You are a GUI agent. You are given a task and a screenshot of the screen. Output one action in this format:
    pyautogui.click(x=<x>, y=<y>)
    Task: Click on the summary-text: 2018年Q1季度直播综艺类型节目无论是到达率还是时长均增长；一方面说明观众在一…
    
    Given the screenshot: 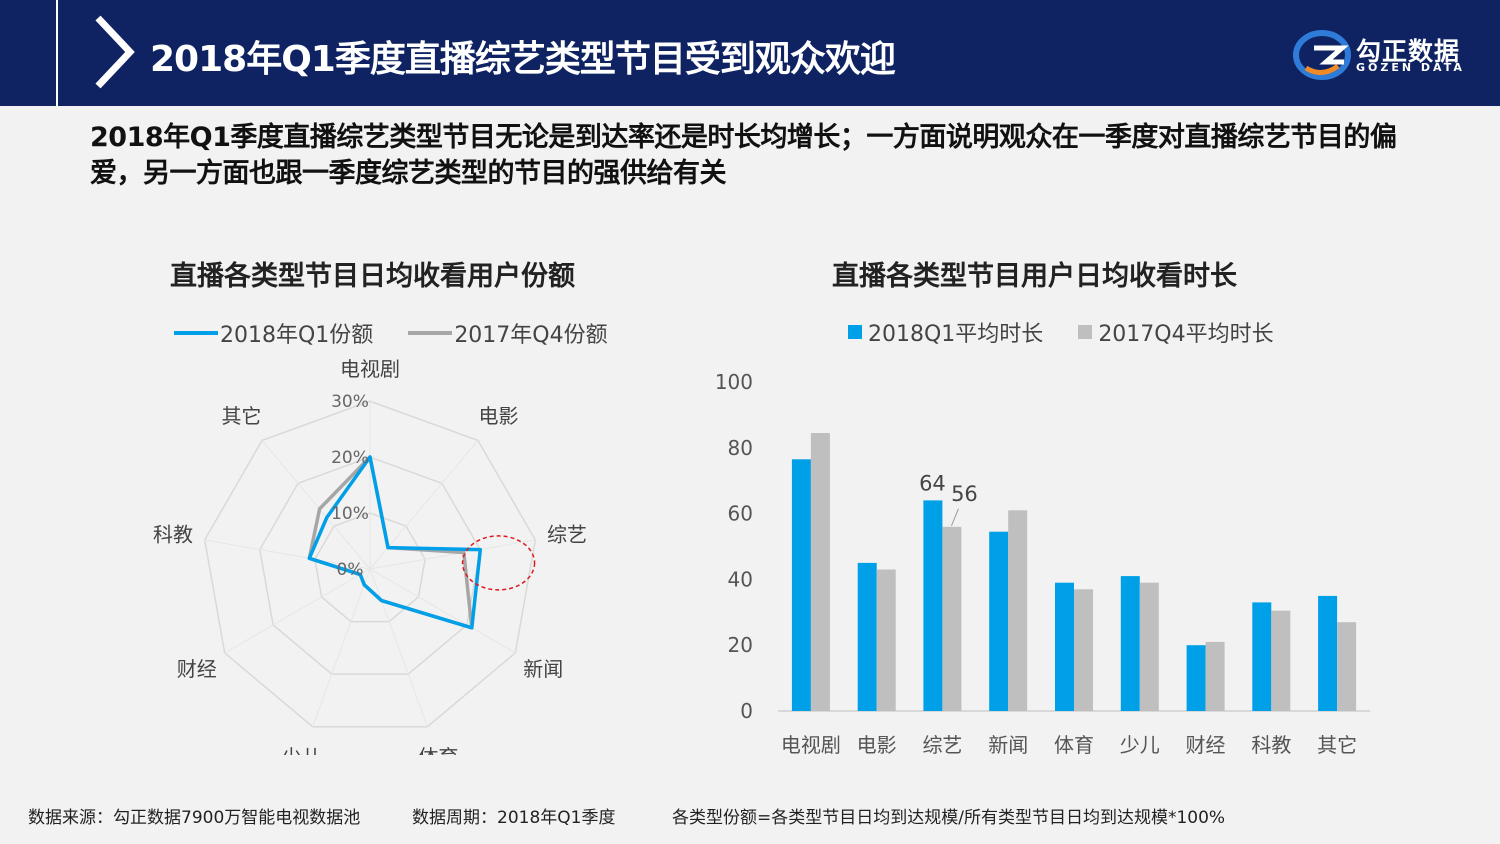 What is the action you would take?
    pyautogui.click(x=743, y=155)
    